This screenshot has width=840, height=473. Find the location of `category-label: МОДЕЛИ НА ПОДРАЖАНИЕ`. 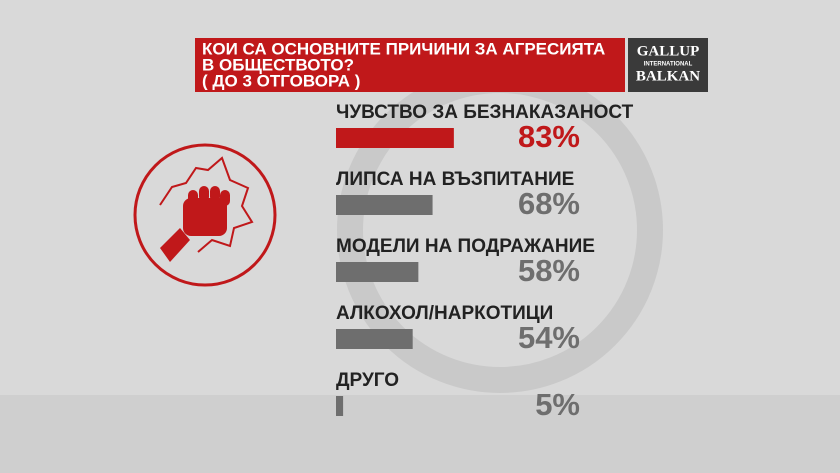

category-label: МОДЕЛИ НА ПОДРАЖАНИЕ is located at coordinates (465, 246).